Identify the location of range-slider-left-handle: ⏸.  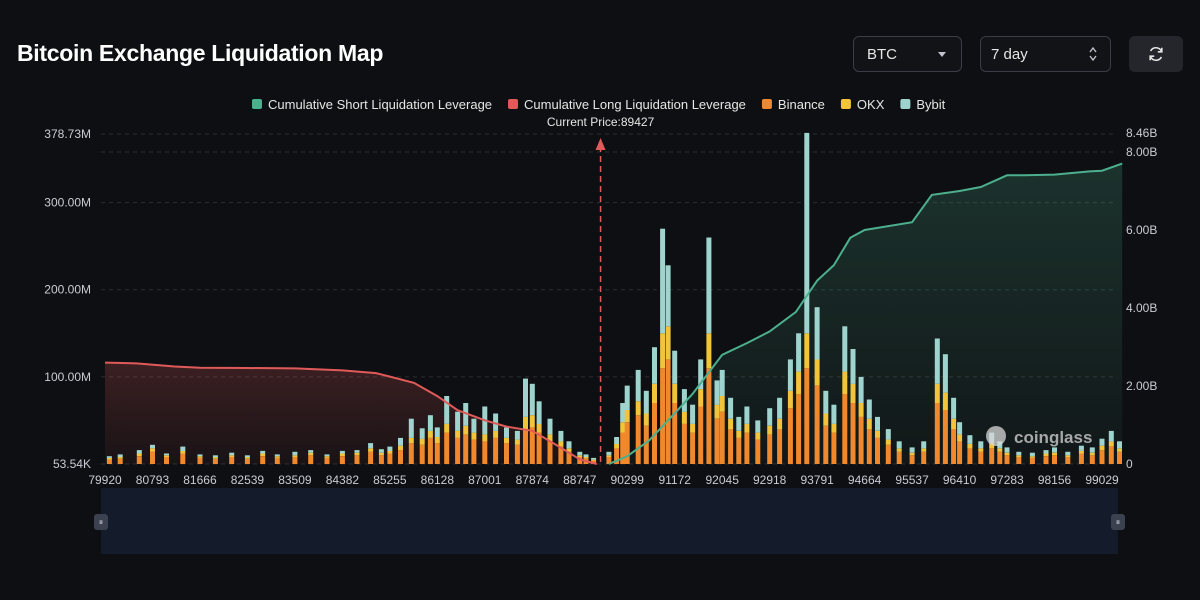
(101, 522).